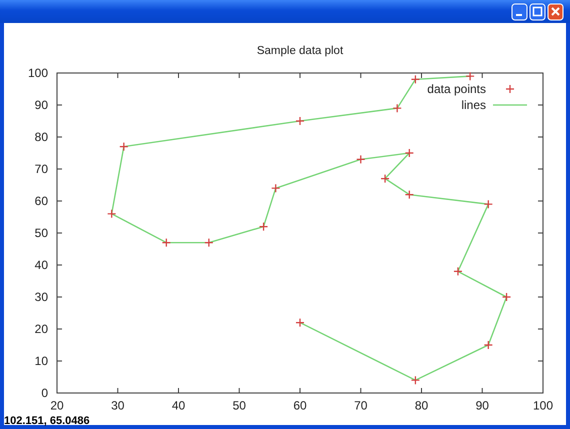 The height and width of the screenshot is (429, 570). I want to click on y-tick-label: 80, so click(41, 137).